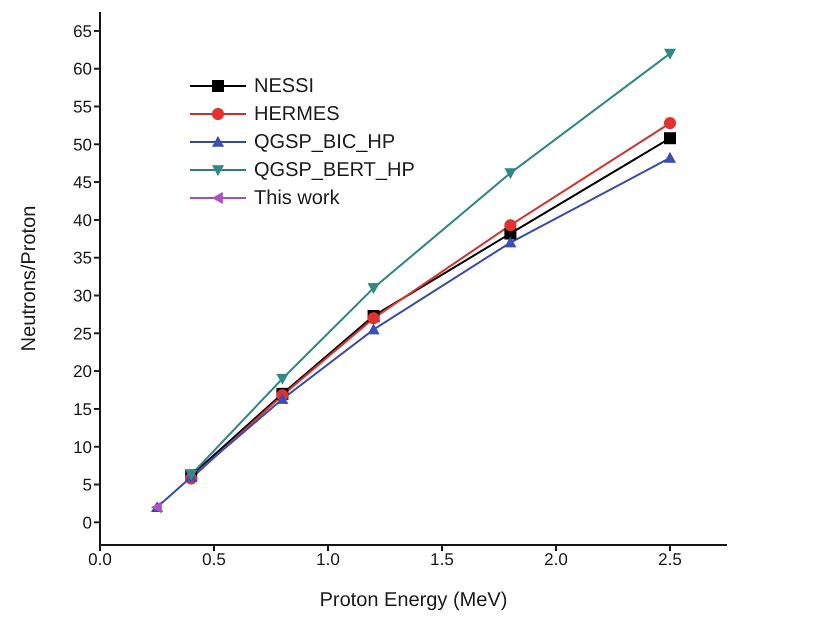  Describe the element at coordinates (82, 447) in the screenshot. I see `y-tick-label: 10` at that location.